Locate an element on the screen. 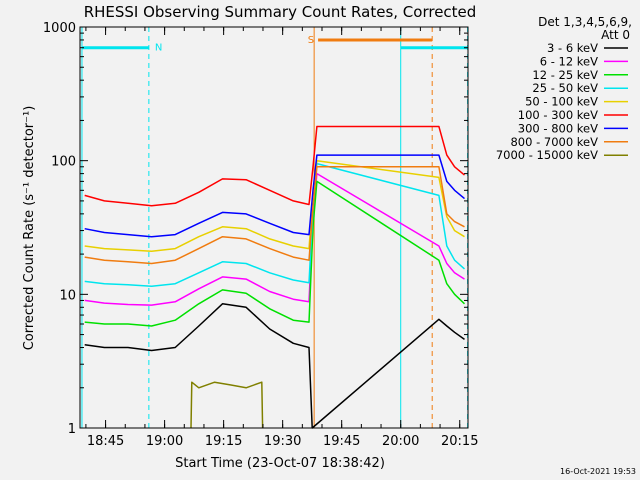 Image resolution: width=640 pixels, height=480 pixels. series-7000-15000-kev is located at coordinates (227, 405).